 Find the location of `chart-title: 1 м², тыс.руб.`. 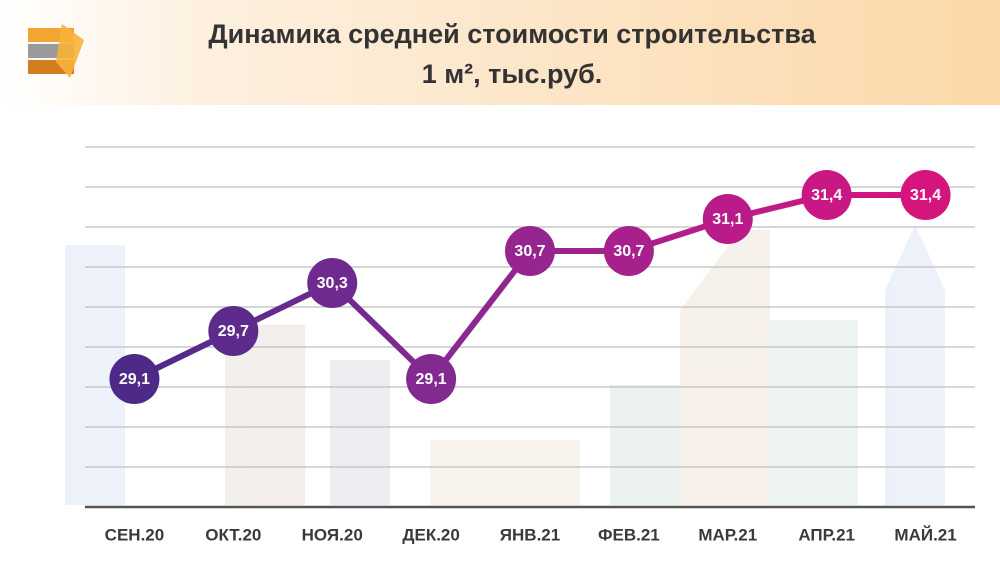

chart-title: 1 м², тыс.руб. is located at coordinates (512, 74).